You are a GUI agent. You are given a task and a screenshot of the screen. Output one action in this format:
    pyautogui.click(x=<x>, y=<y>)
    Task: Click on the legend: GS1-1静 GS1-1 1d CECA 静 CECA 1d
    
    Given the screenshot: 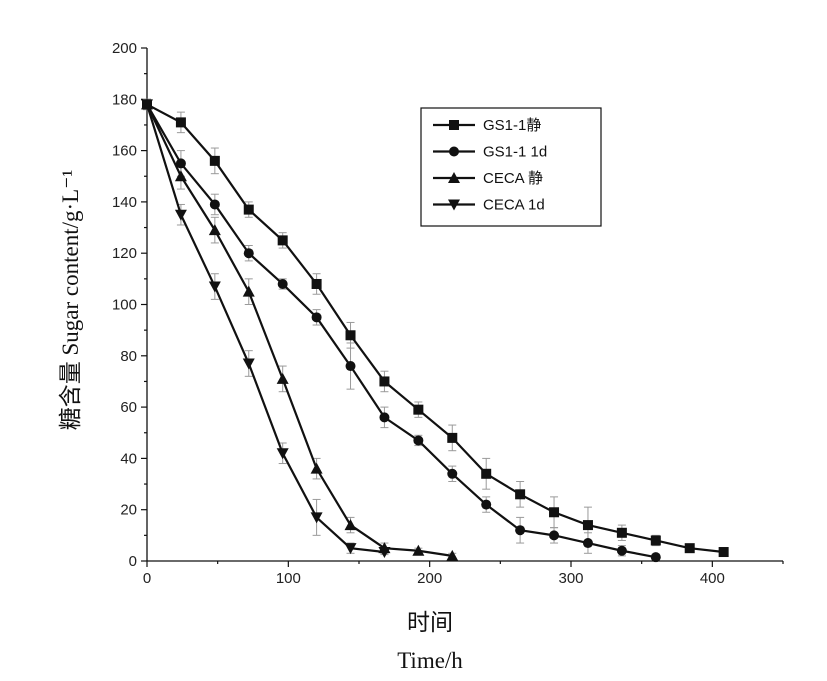 What is the action you would take?
    pyautogui.click(x=511, y=167)
    